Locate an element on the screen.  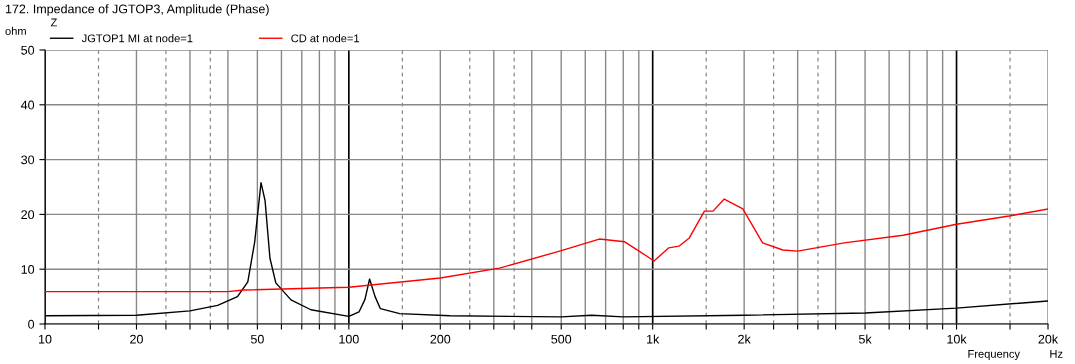
legend-label: CD at node=1 is located at coordinates (325, 38).